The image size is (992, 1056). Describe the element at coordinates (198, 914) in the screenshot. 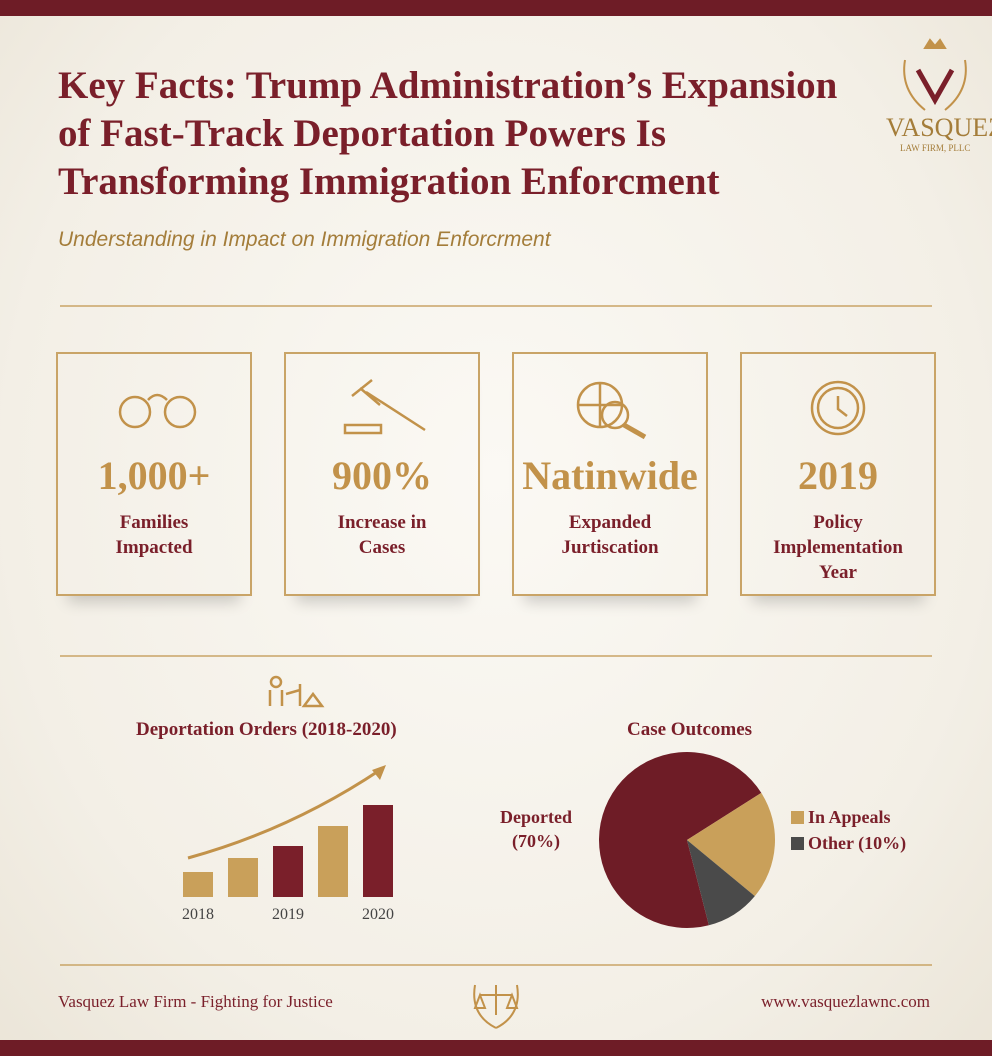

I see `x-tick-label: 2018` at that location.